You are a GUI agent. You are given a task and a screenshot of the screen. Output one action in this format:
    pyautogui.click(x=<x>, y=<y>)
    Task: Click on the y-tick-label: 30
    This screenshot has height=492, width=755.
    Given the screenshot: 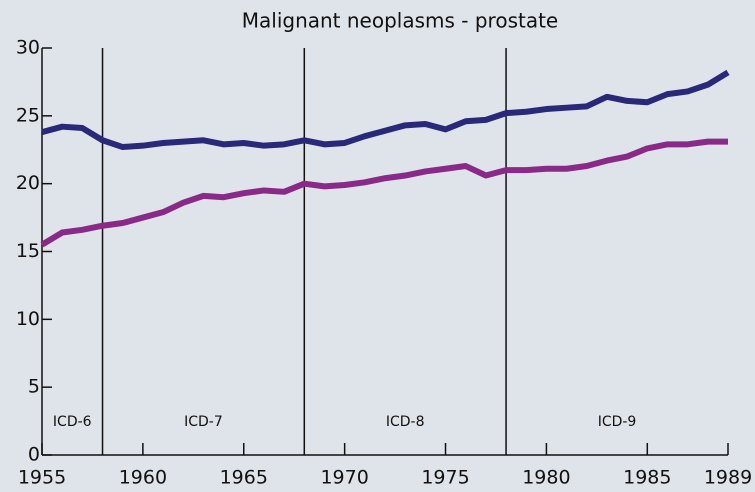 What is the action you would take?
    pyautogui.click(x=28, y=48)
    